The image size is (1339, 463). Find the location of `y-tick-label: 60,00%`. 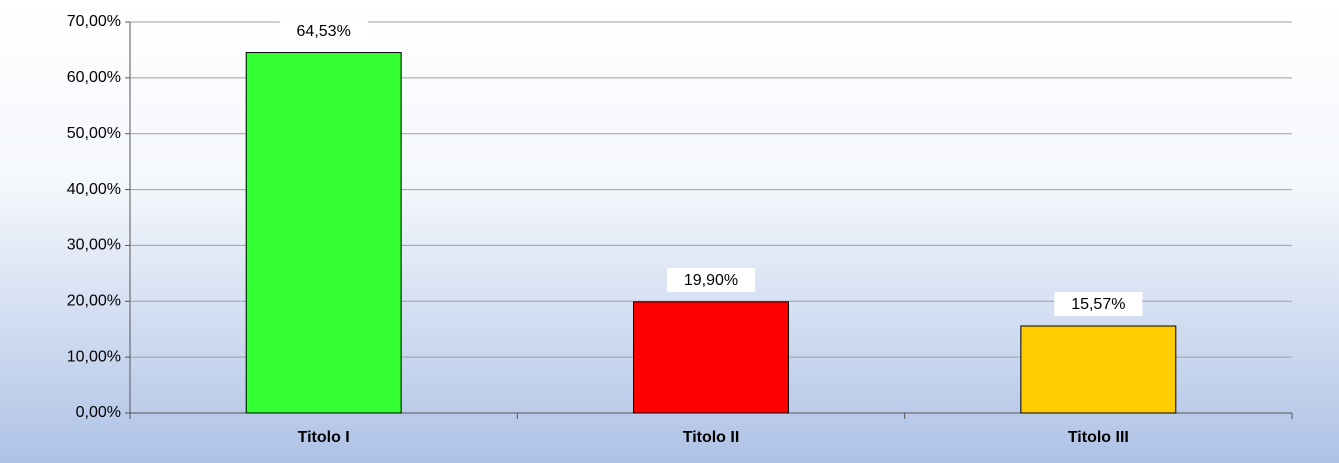

y-tick-label: 60,00% is located at coordinates (94, 77).